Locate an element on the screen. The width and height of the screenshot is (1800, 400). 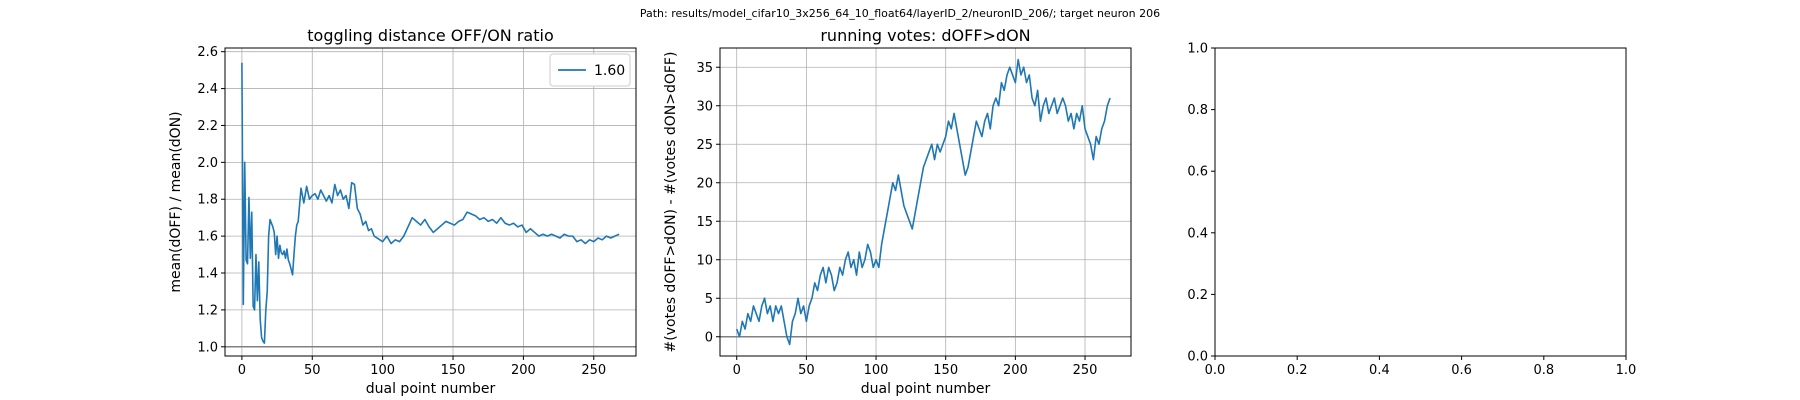
panel-title: running votes: dOFF>dON is located at coordinates (925, 35).